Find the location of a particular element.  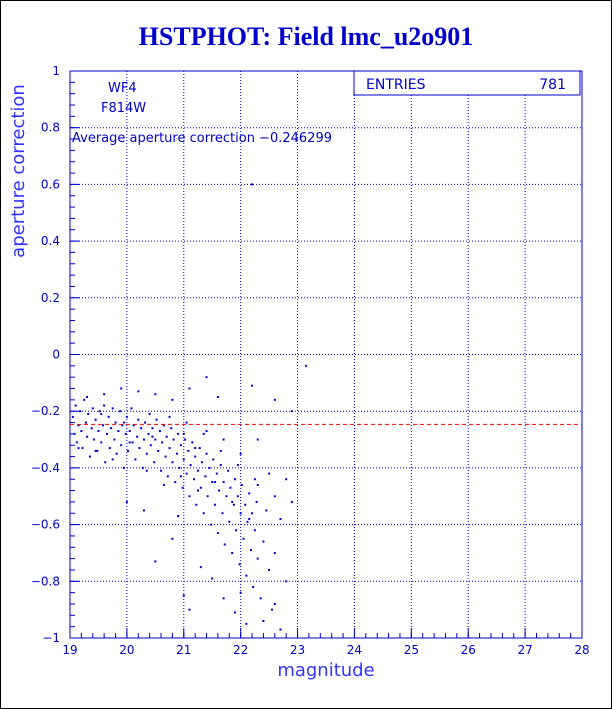

x-tick-label: 26 is located at coordinates (468, 650).